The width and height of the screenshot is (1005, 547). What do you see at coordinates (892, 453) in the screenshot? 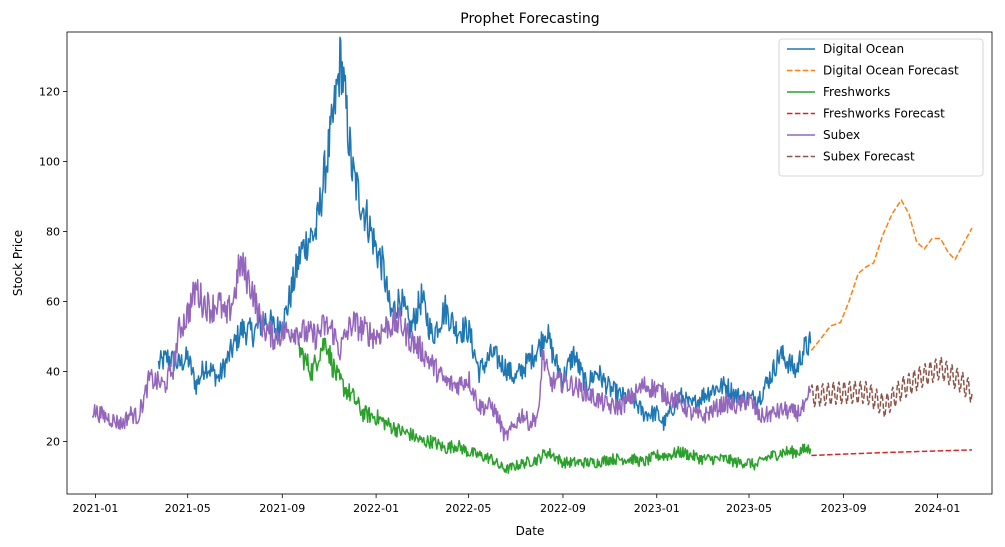
I see `series-line-freshworks-forecast` at bounding box center [892, 453].